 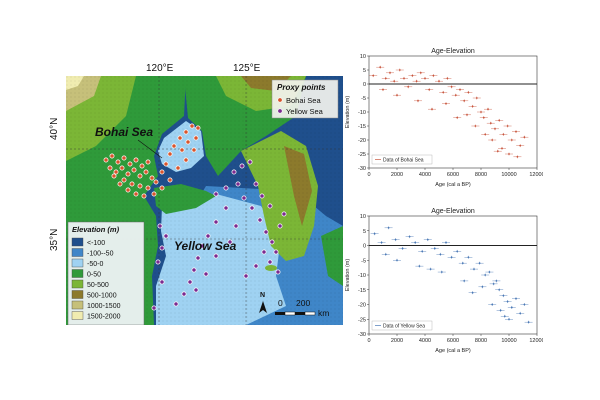 What do you see at coordinates (536, 175) in the screenshot?
I see `x-tick-label: 12000` at bounding box center [536, 175].